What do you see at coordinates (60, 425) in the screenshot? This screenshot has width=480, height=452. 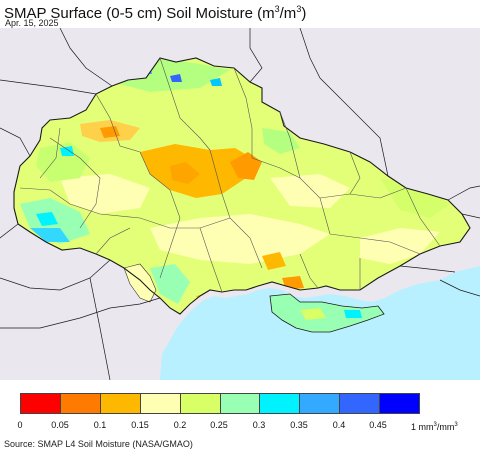 I see `legend-tick-1: 0.05` at bounding box center [60, 425].